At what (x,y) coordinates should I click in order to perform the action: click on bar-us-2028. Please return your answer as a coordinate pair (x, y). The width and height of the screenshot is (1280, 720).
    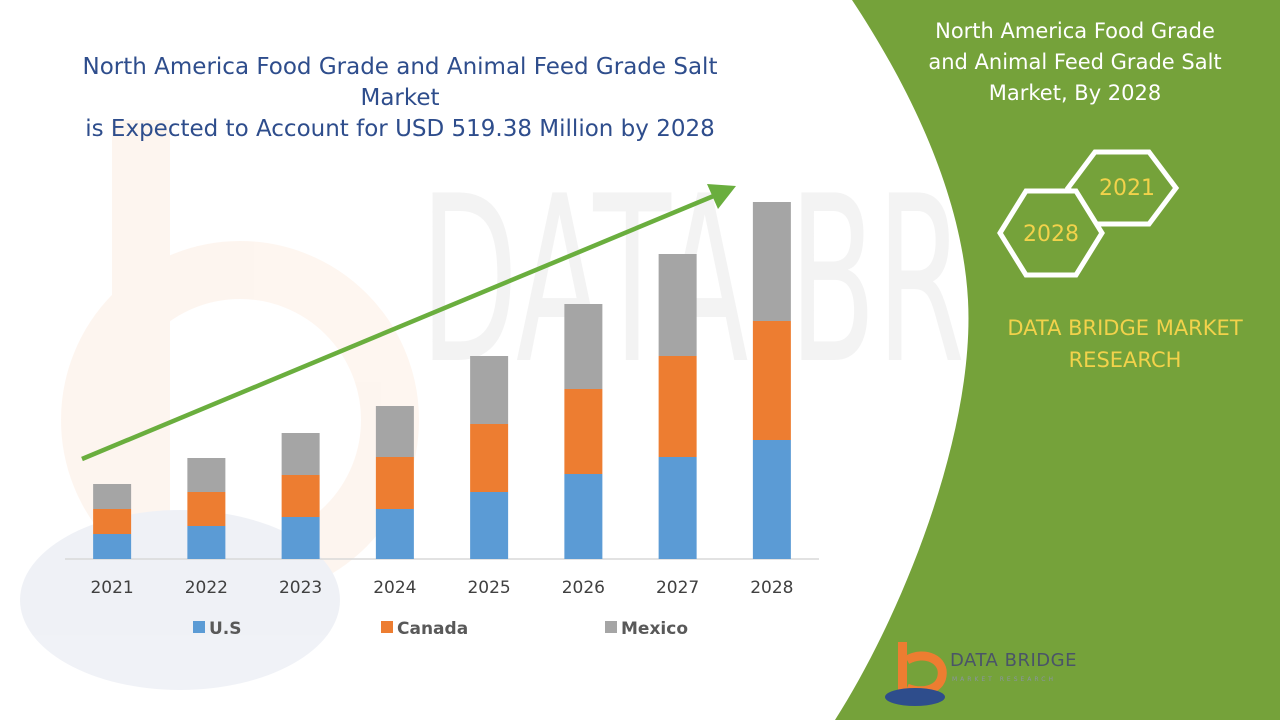
    Looking at the image, I should click on (771, 499).